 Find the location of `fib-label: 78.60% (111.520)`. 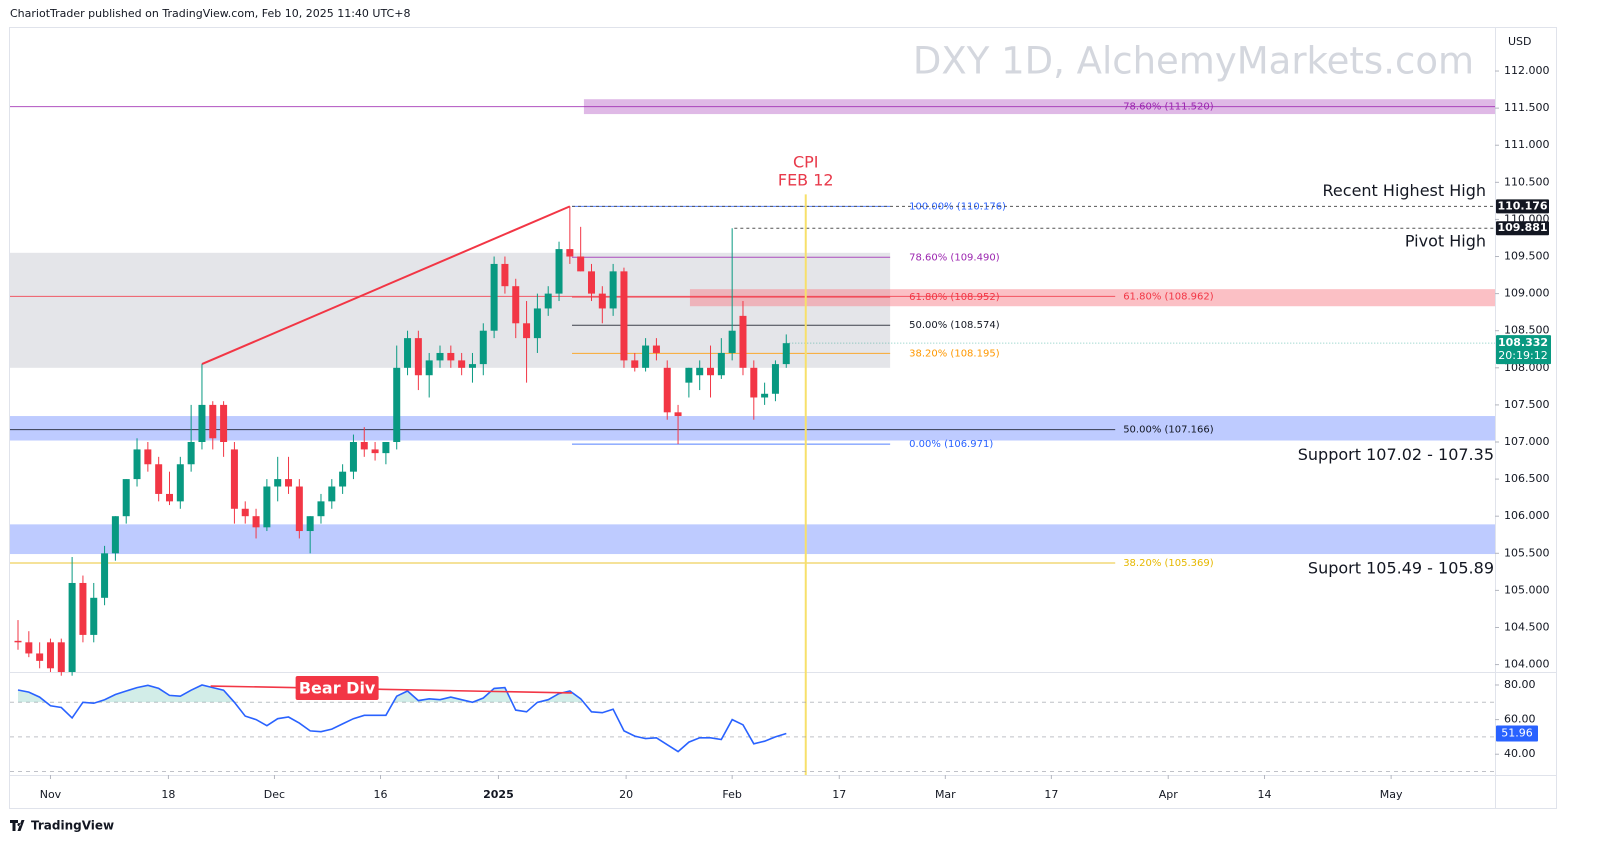

fib-label: 78.60% (111.520) is located at coordinates (1168, 107).